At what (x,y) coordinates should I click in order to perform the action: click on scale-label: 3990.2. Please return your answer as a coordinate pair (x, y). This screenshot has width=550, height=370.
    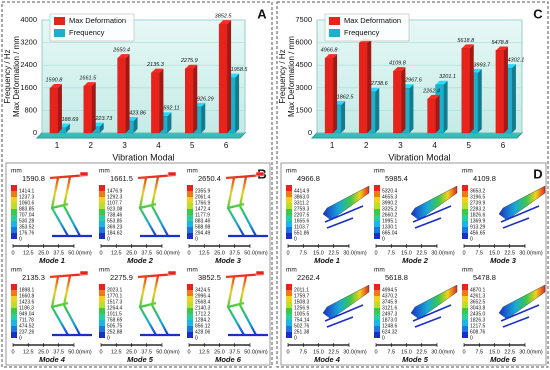
    Looking at the image, I should click on (390, 203).